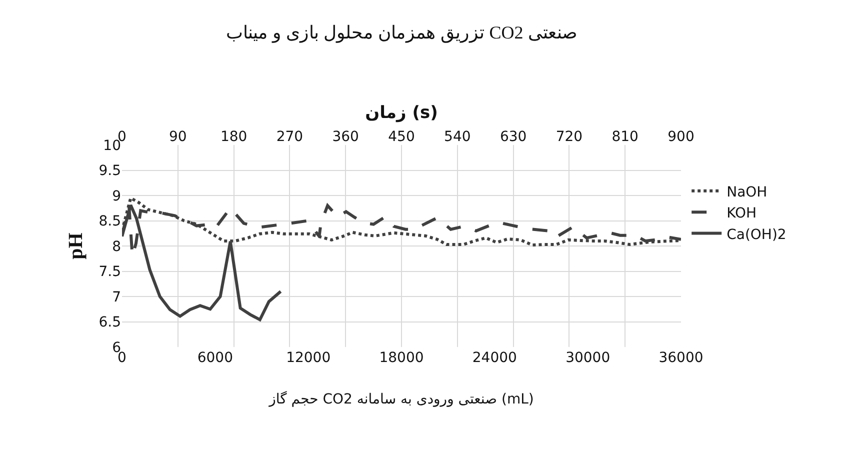  I want to click on x2-tick-label: 450, so click(401, 137).